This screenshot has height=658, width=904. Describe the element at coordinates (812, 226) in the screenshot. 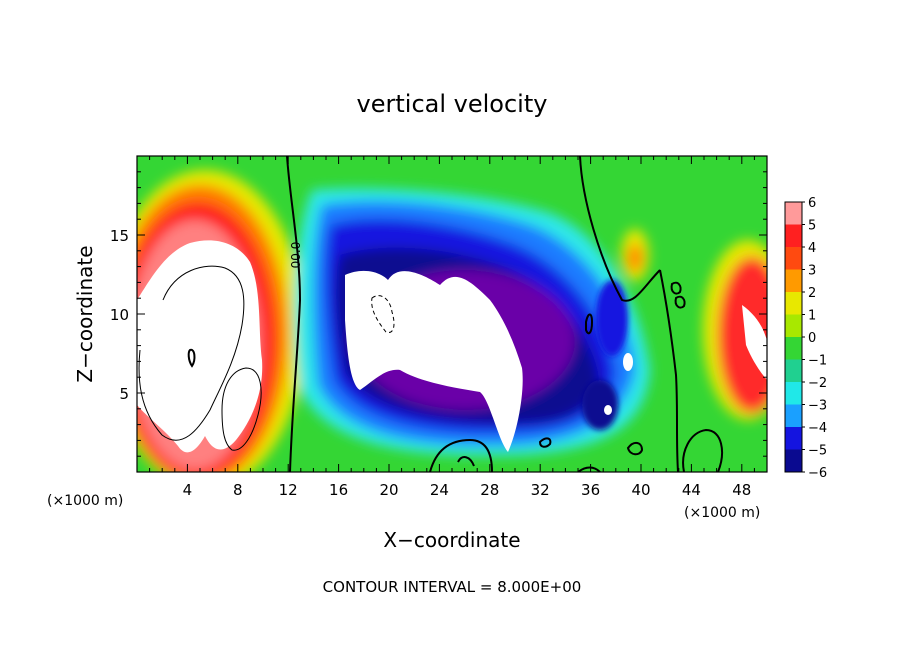

I see `colorbar-label: 5` at that location.